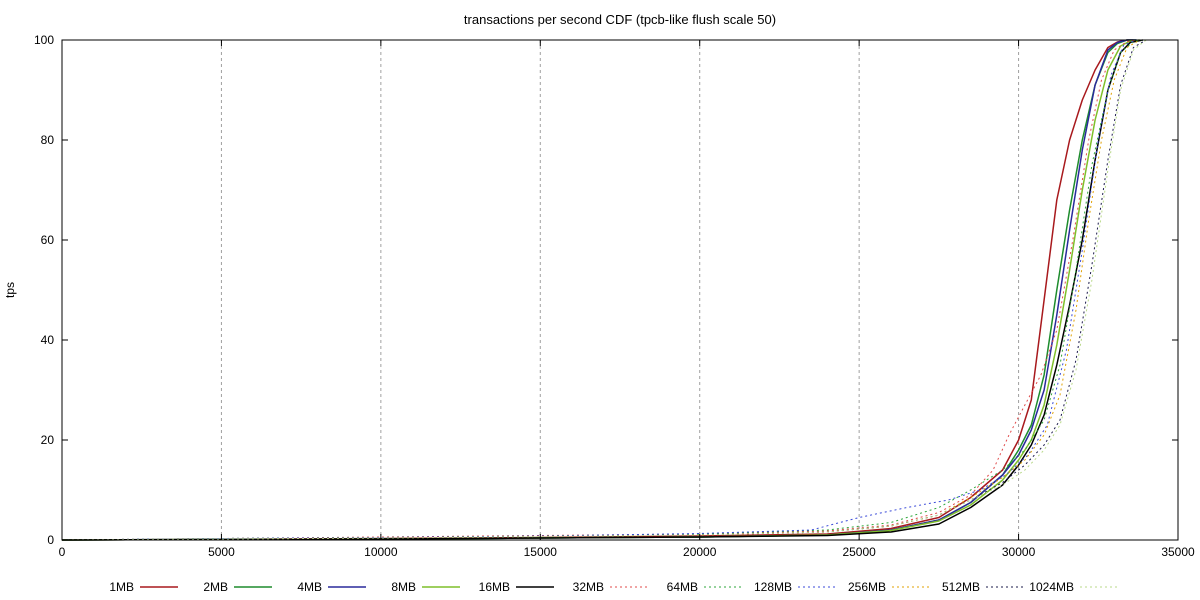 The image size is (1200, 600). I want to click on x-tick-label: 10000, so click(381, 552).